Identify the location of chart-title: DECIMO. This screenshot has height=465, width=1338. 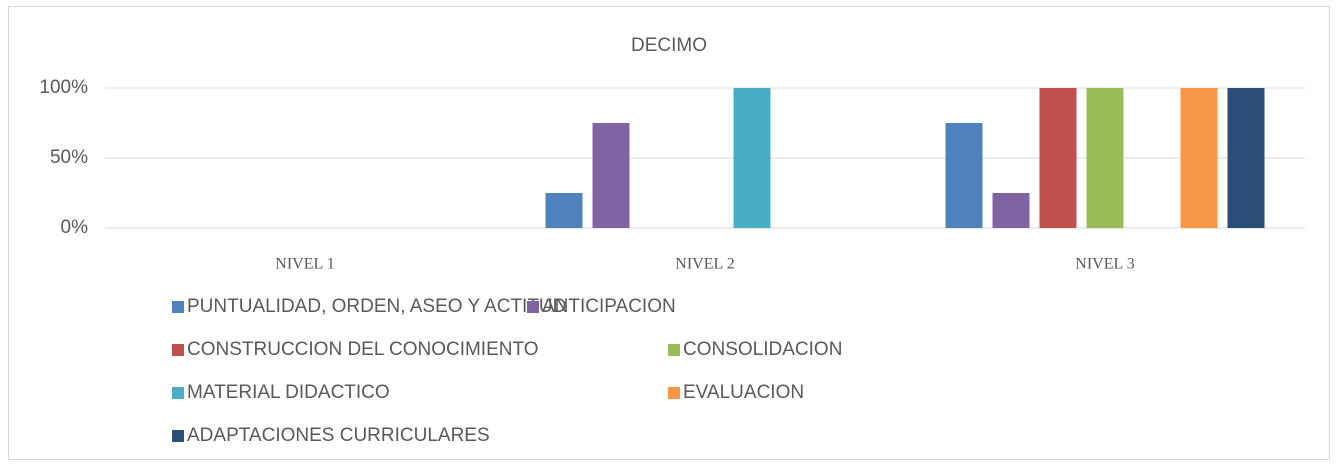
(669, 45).